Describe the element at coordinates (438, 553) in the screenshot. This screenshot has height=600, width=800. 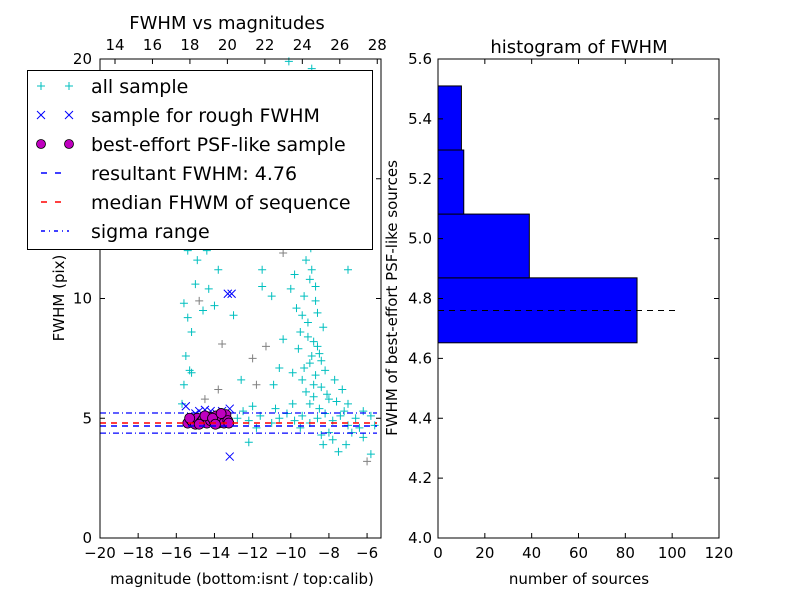
I see `x-tick-label: 0` at that location.